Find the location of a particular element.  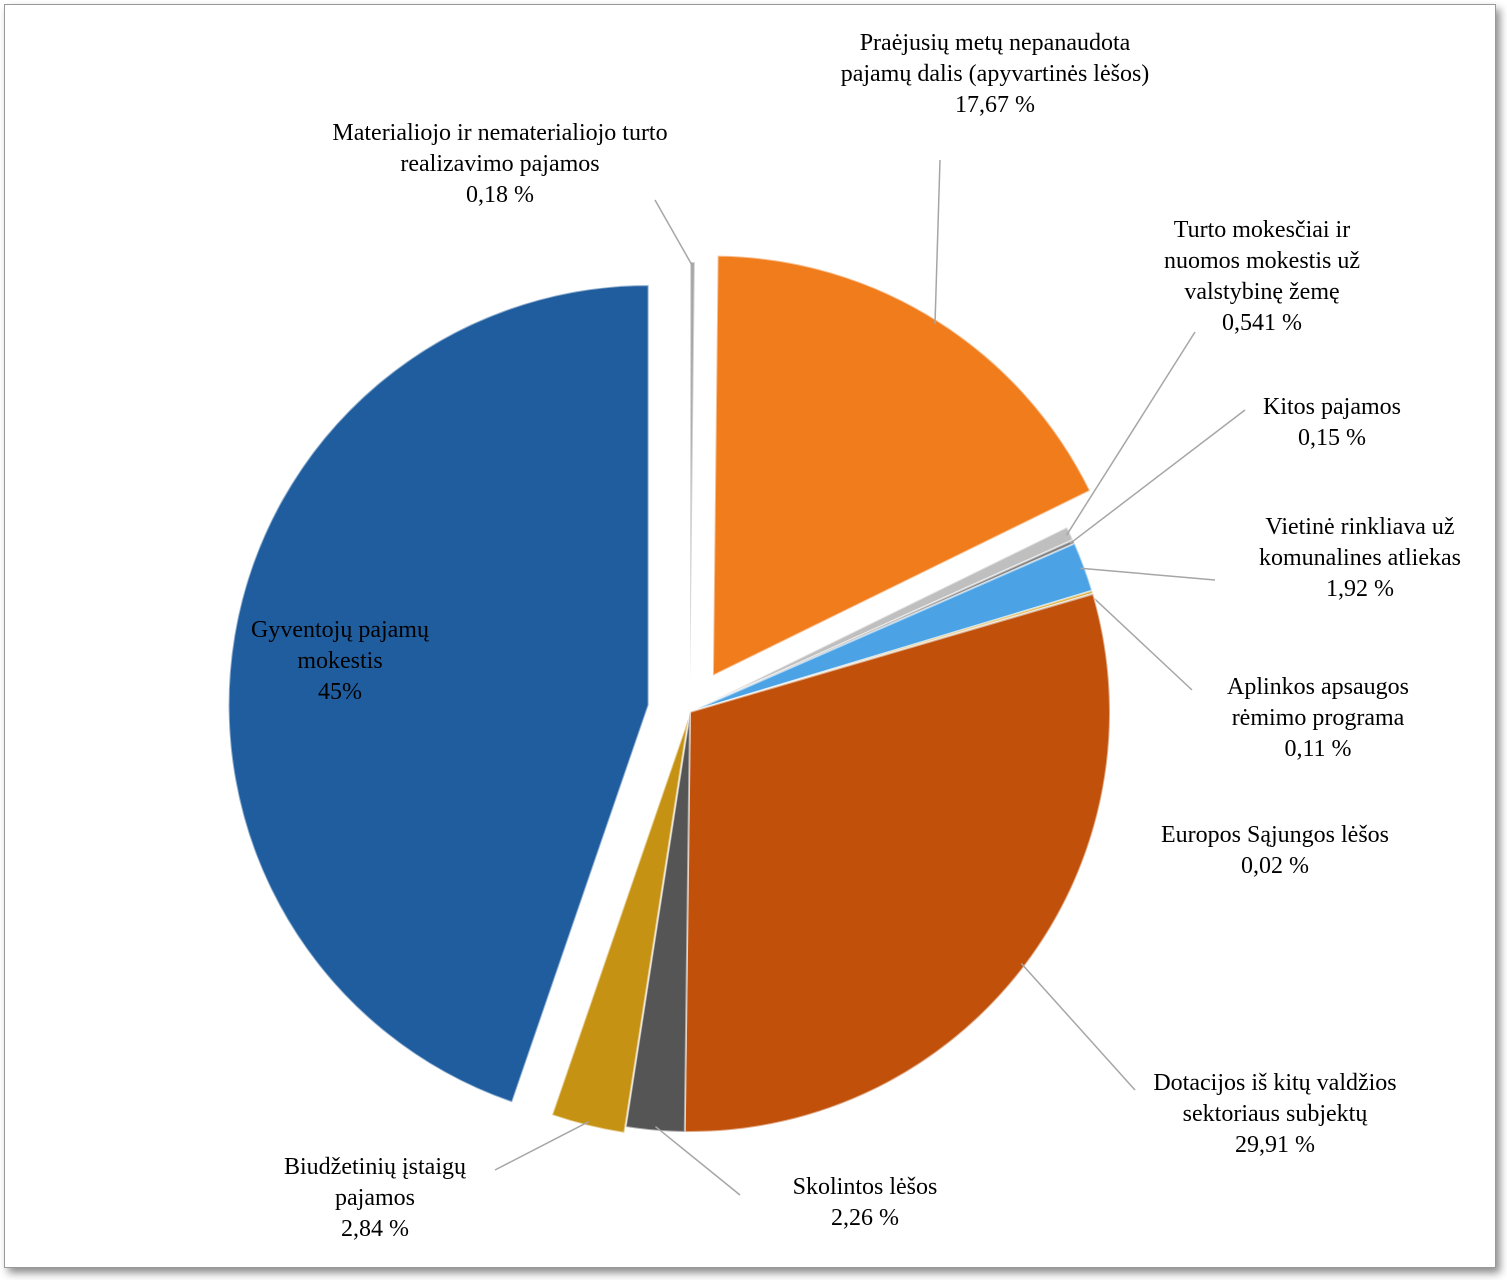

value-label: 29,91 % is located at coordinates (1275, 1145).